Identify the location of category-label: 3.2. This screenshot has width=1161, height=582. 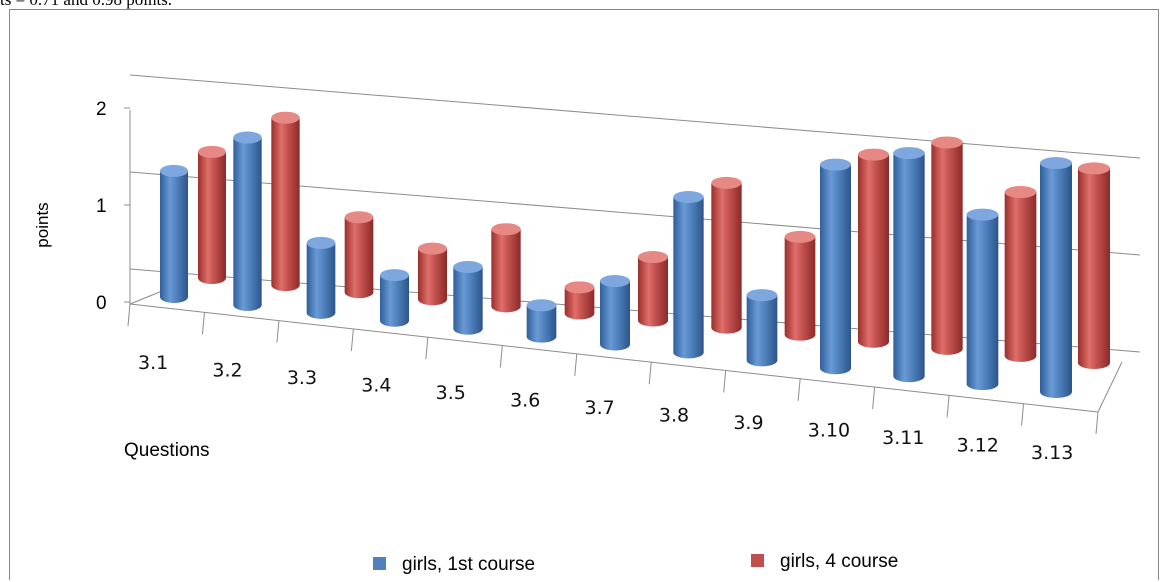
(227, 371).